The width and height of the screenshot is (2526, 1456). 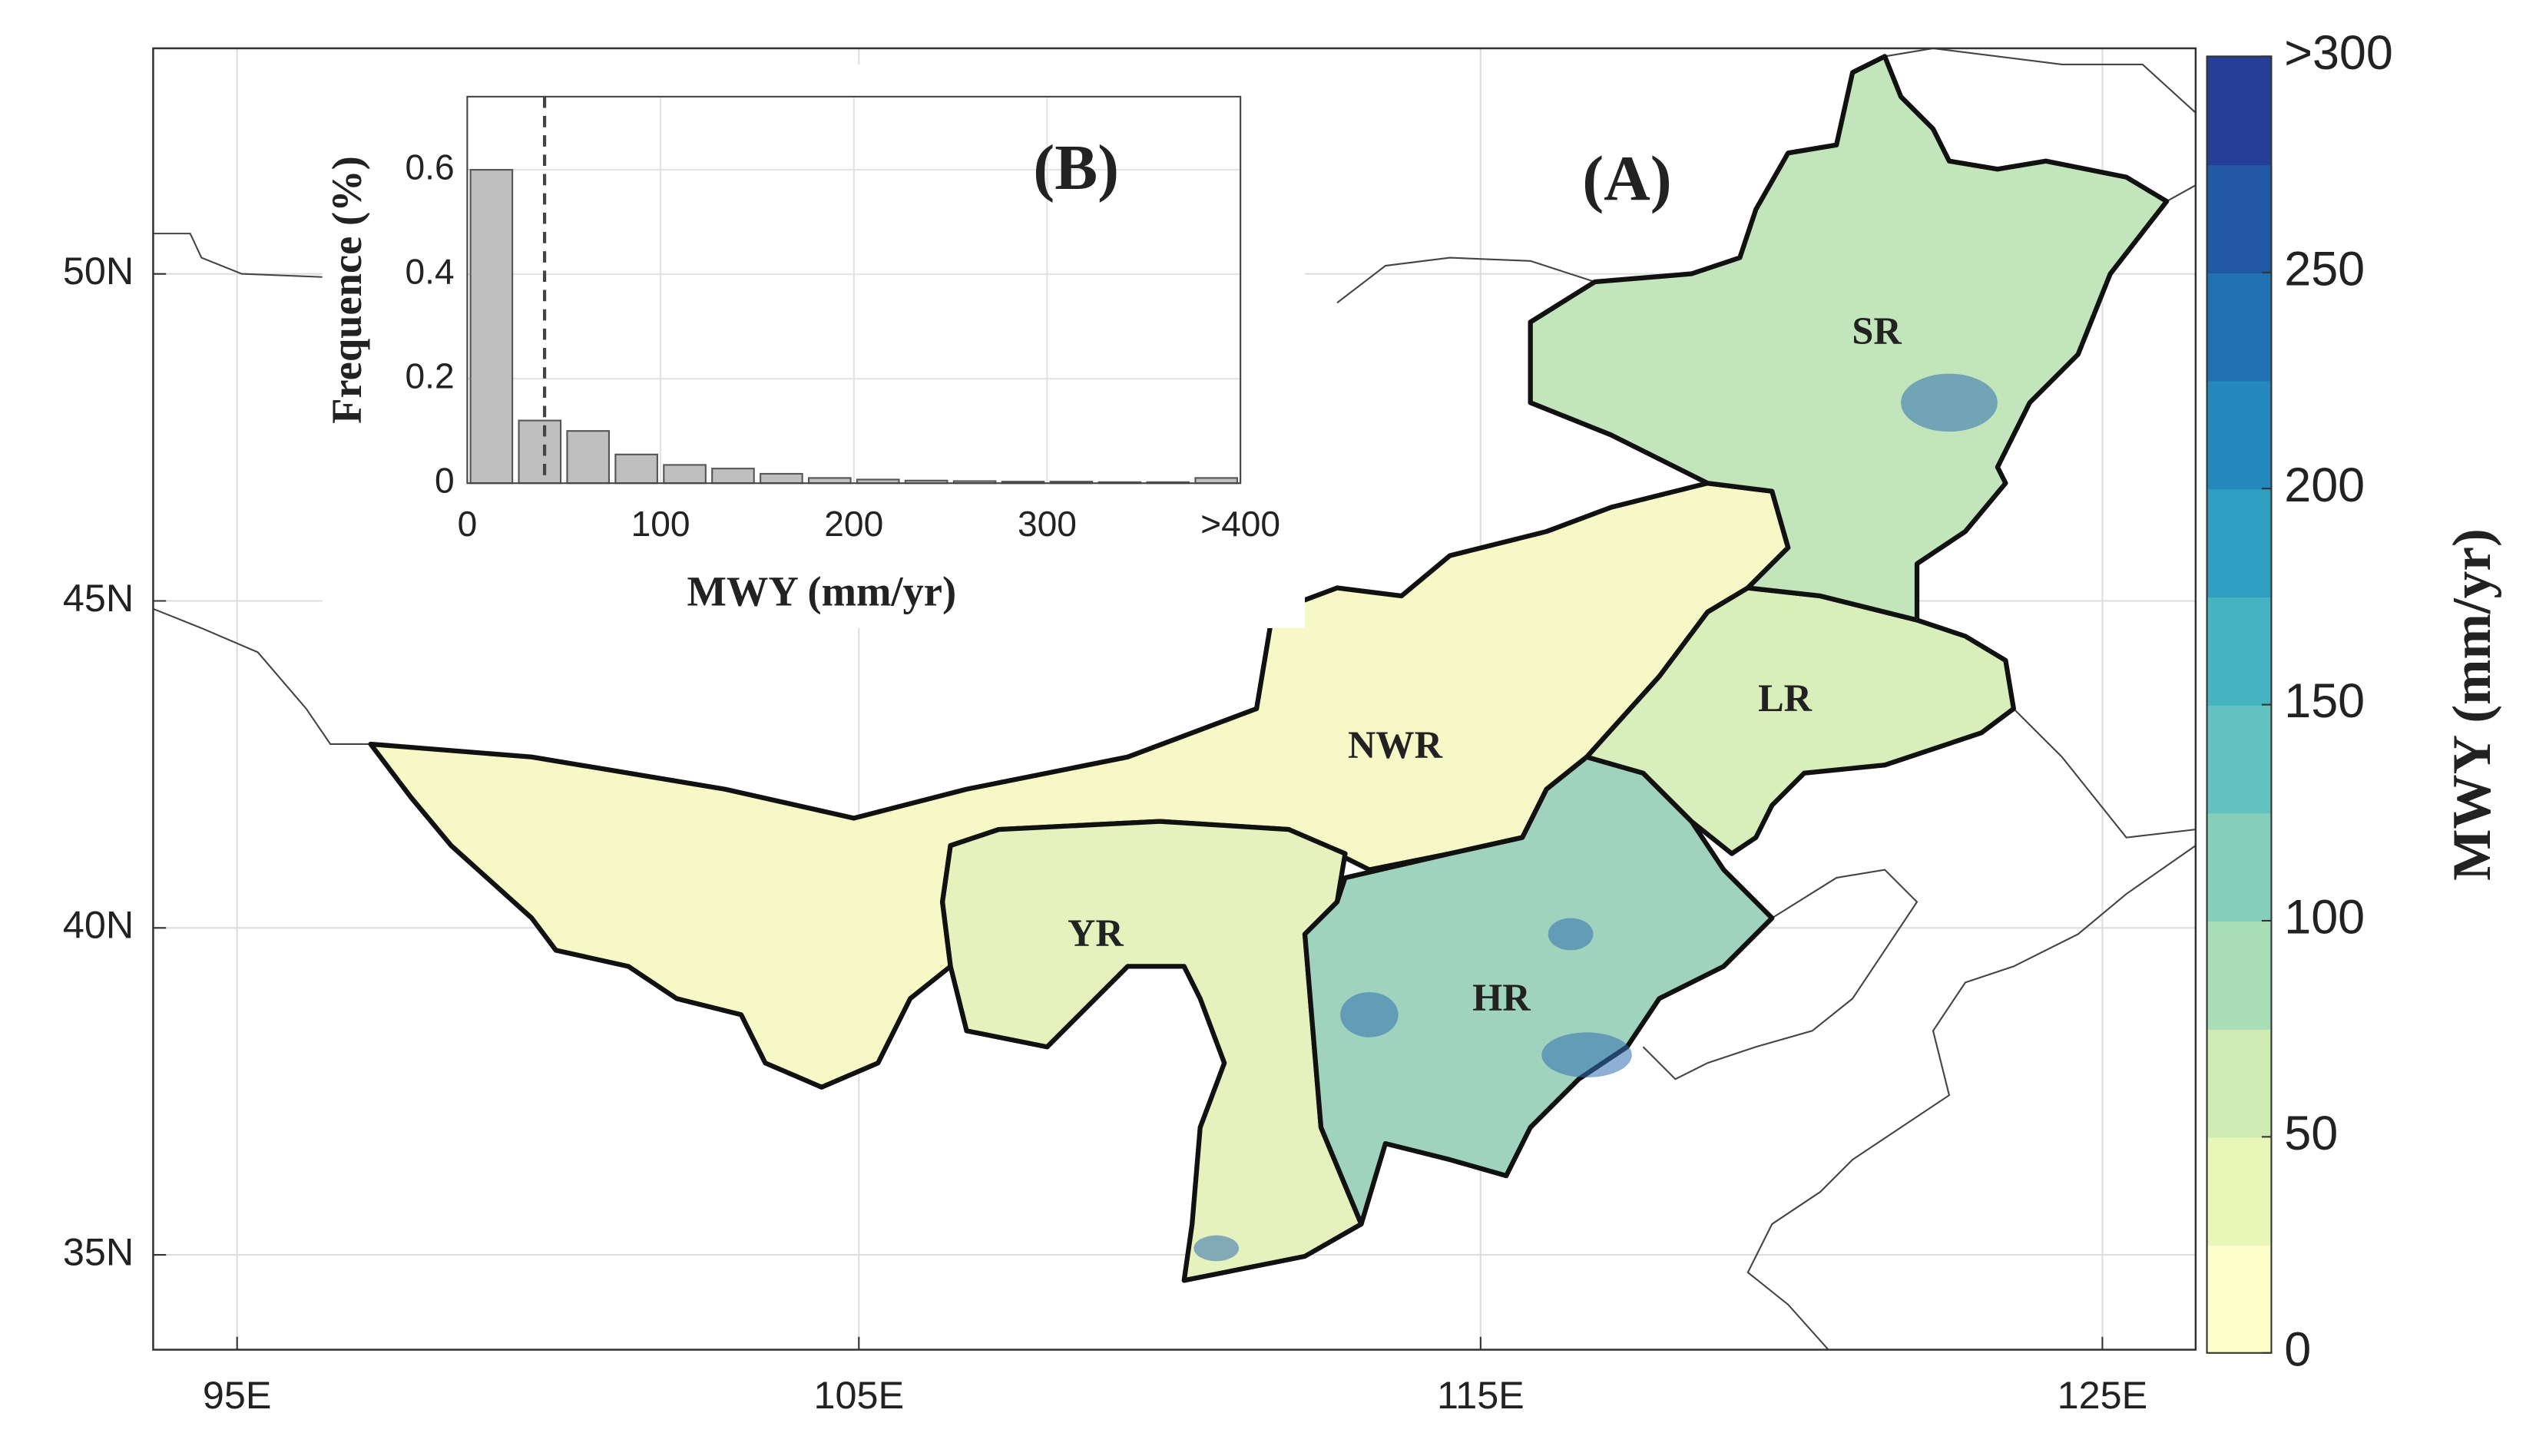 I want to click on lon-tick-label: 115E, so click(x=1481, y=1395).